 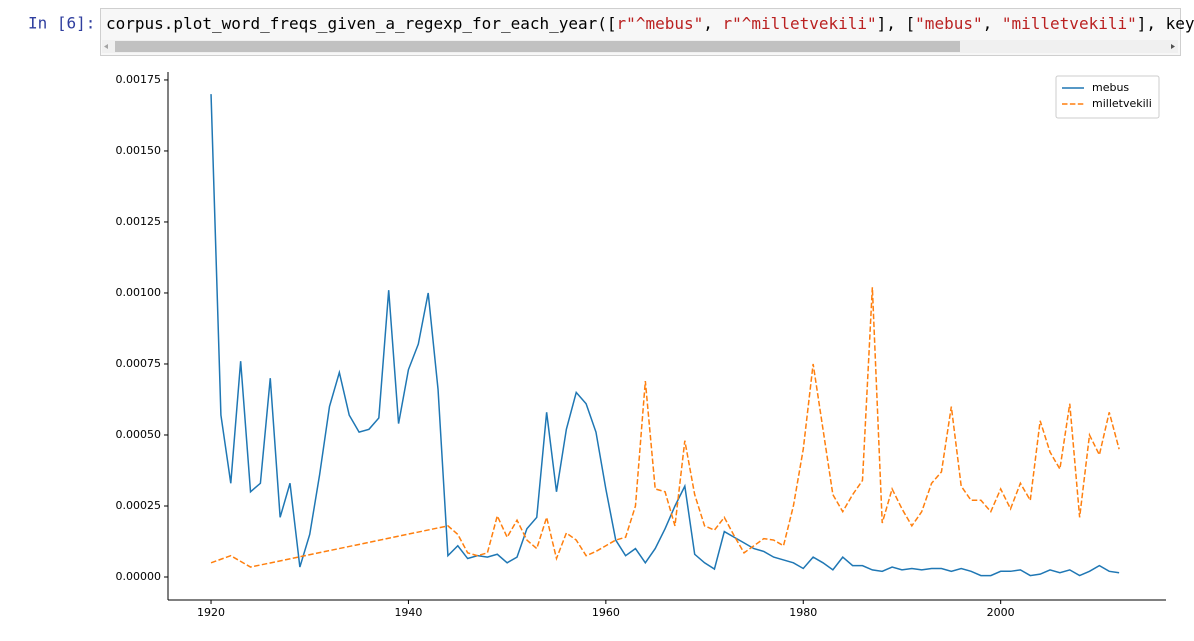 I want to click on legend-label: mebus, so click(x=1110, y=87).